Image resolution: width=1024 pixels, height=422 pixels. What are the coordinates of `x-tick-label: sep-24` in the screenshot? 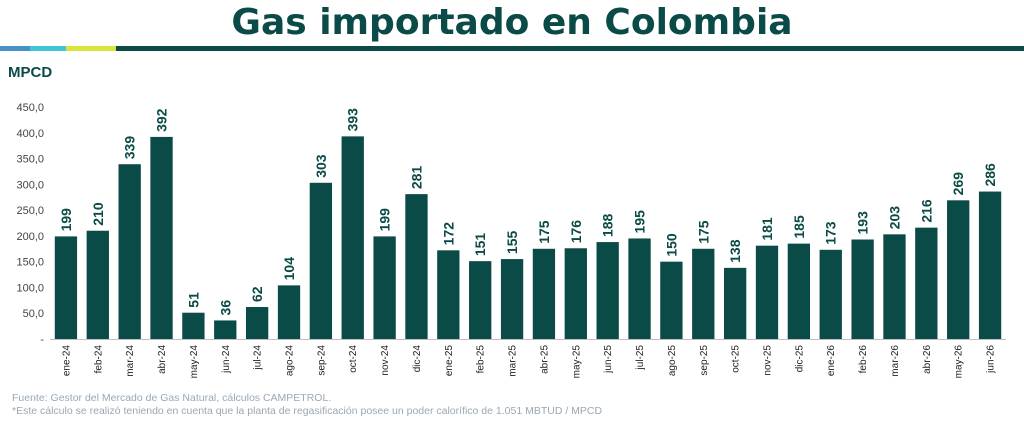 It's located at (321, 360).